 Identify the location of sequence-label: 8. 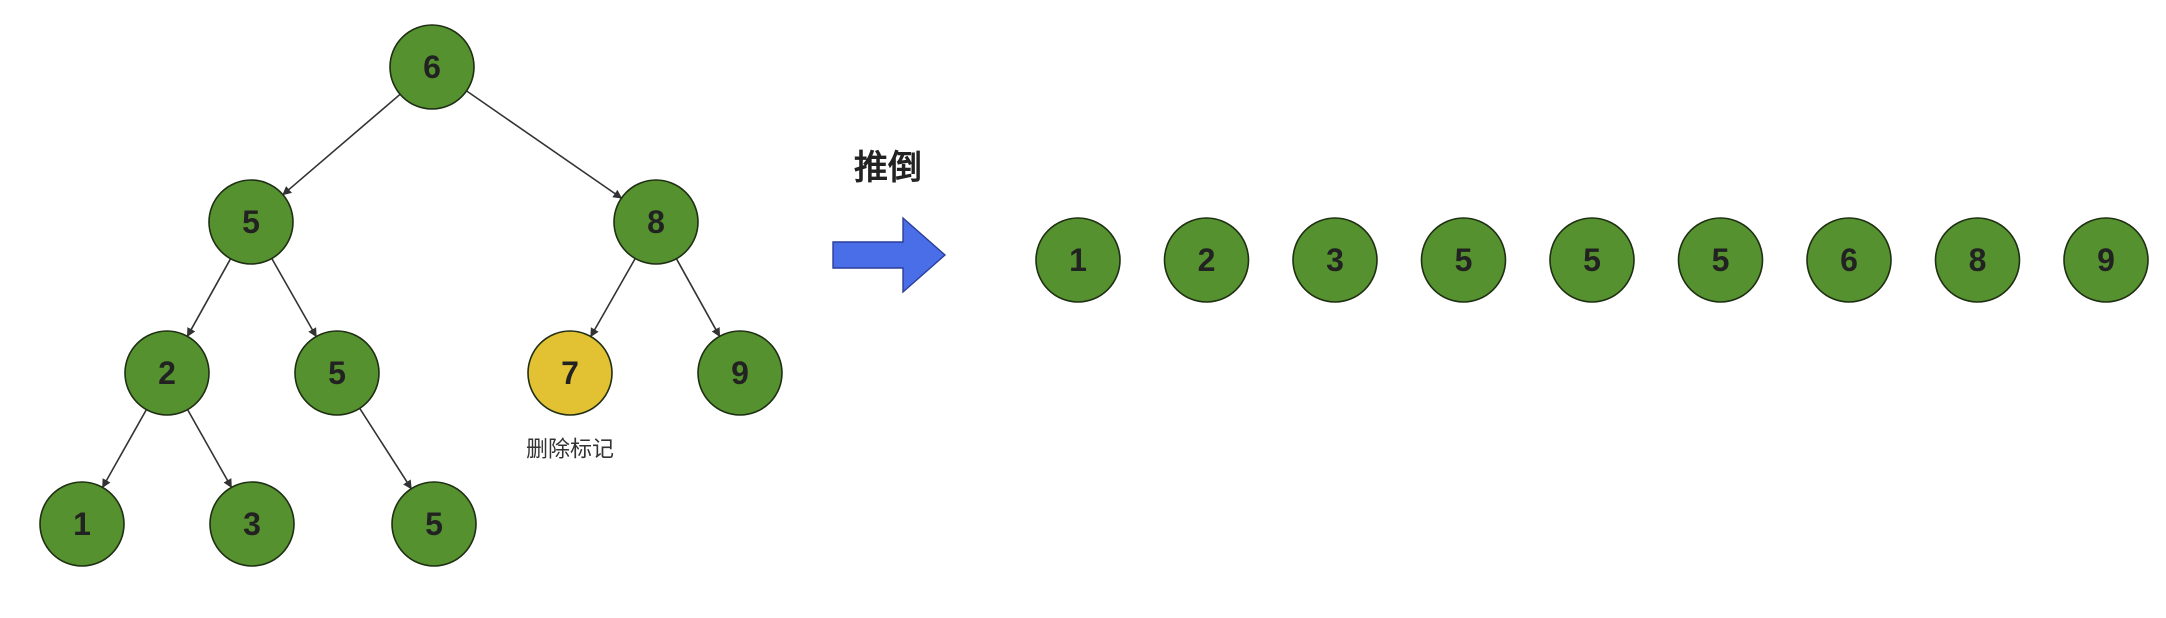
(1978, 260).